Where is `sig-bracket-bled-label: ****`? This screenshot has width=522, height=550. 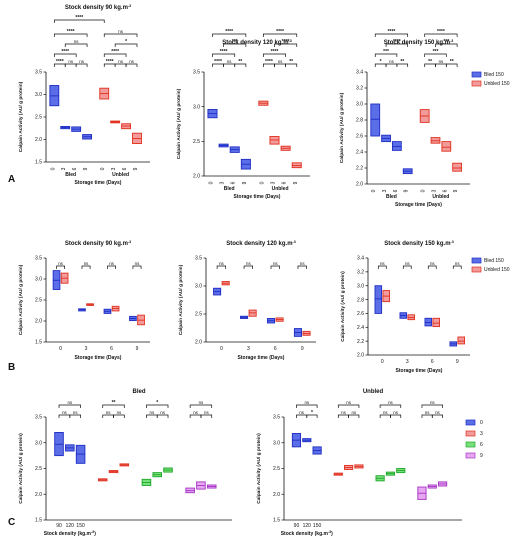 sig-bracket-bled-label: **** is located at coordinates (65, 52).